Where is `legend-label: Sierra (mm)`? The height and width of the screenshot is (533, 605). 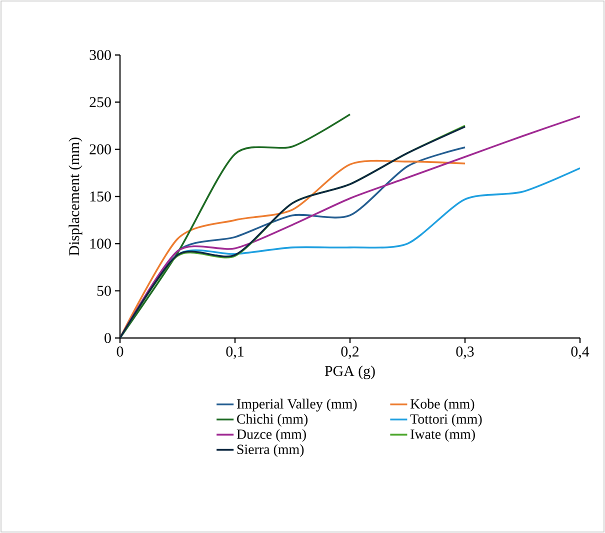 legend-label: Sierra (mm) is located at coordinates (270, 450).